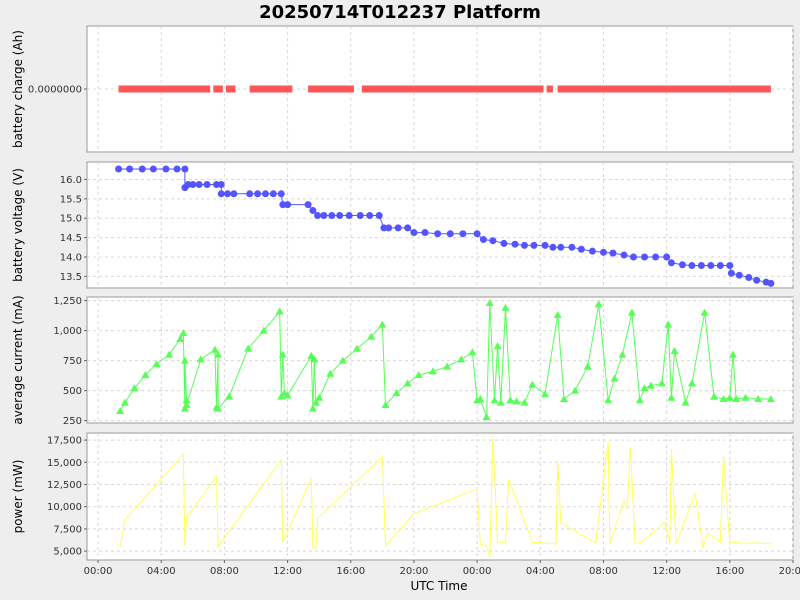 This screenshot has width=800, height=600. Describe the element at coordinates (350, 571) in the screenshot. I see `x-tick-label: 16:00` at that location.